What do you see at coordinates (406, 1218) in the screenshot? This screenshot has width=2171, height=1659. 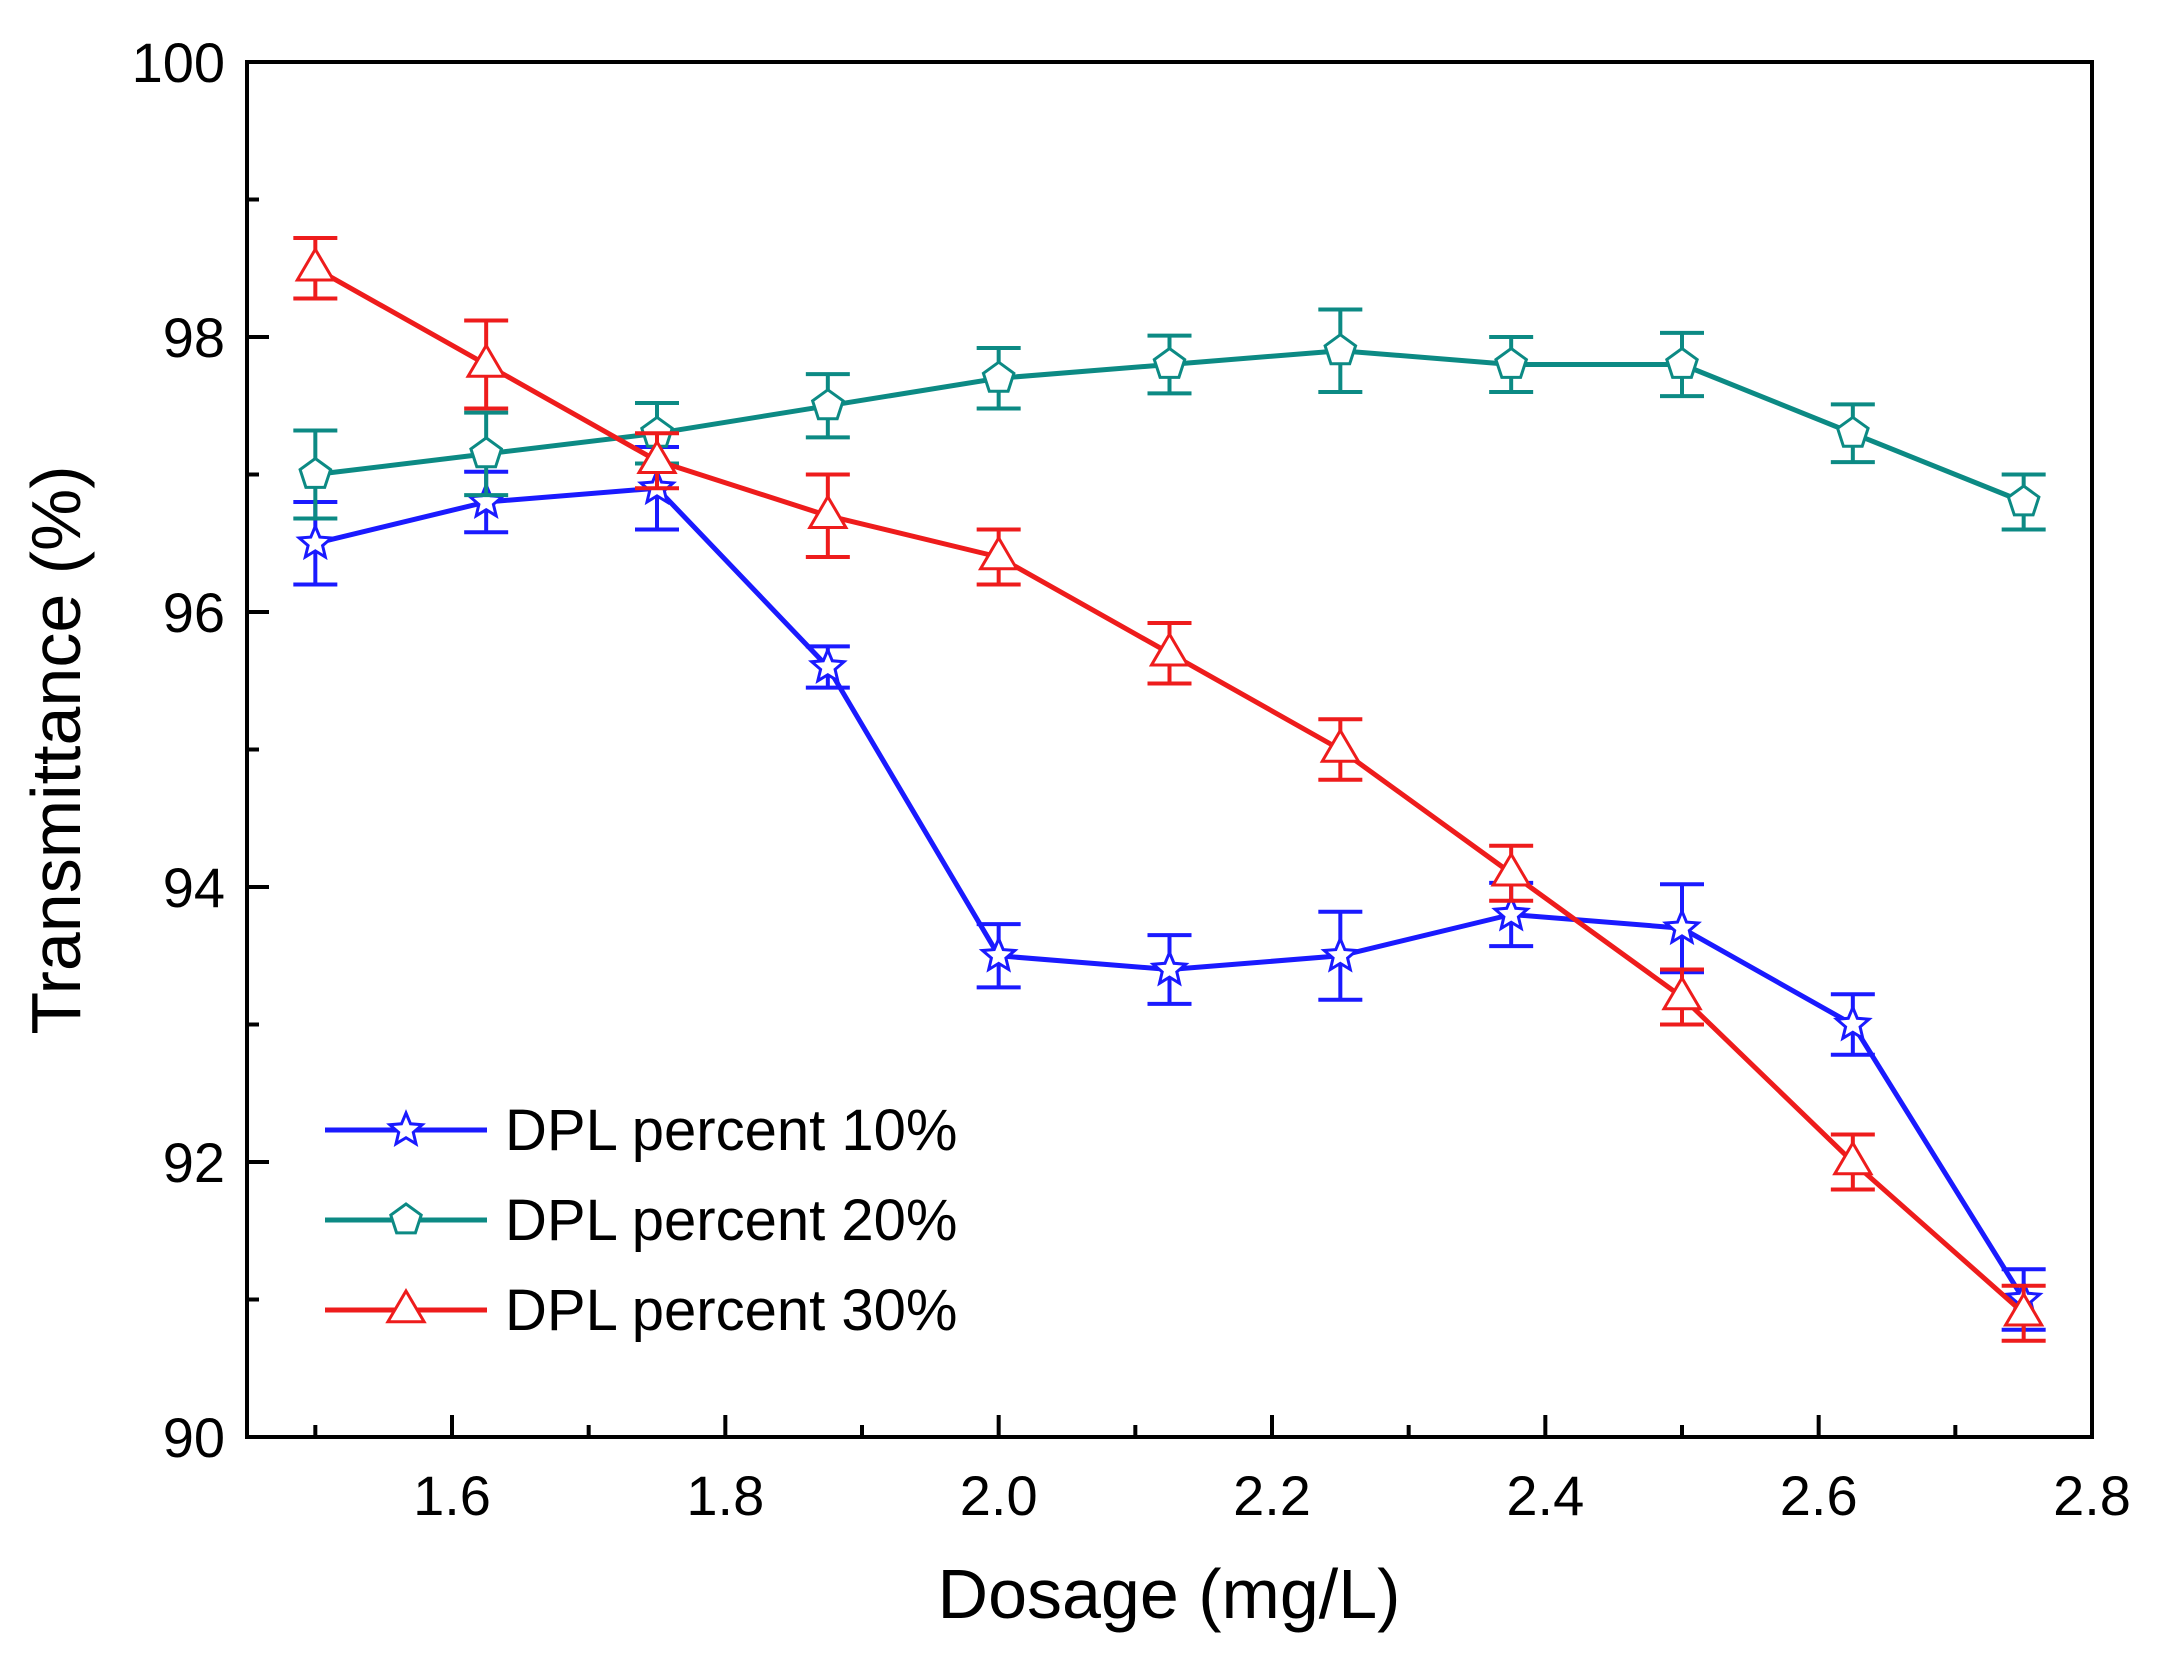 I see `legend-marker-pentagon` at bounding box center [406, 1218].